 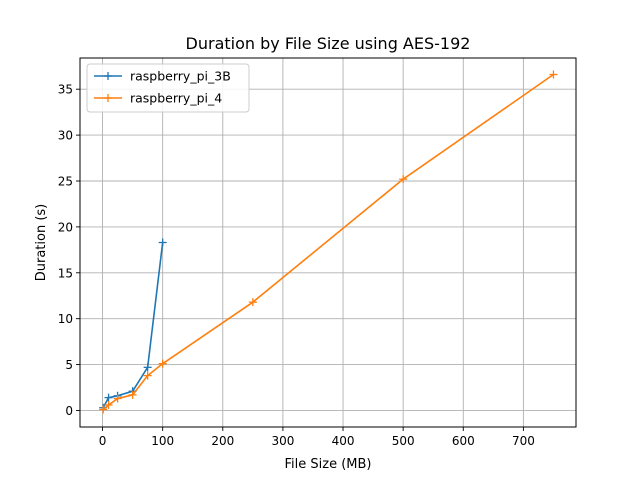 I want to click on y-tick-label: 0, so click(x=69, y=411).